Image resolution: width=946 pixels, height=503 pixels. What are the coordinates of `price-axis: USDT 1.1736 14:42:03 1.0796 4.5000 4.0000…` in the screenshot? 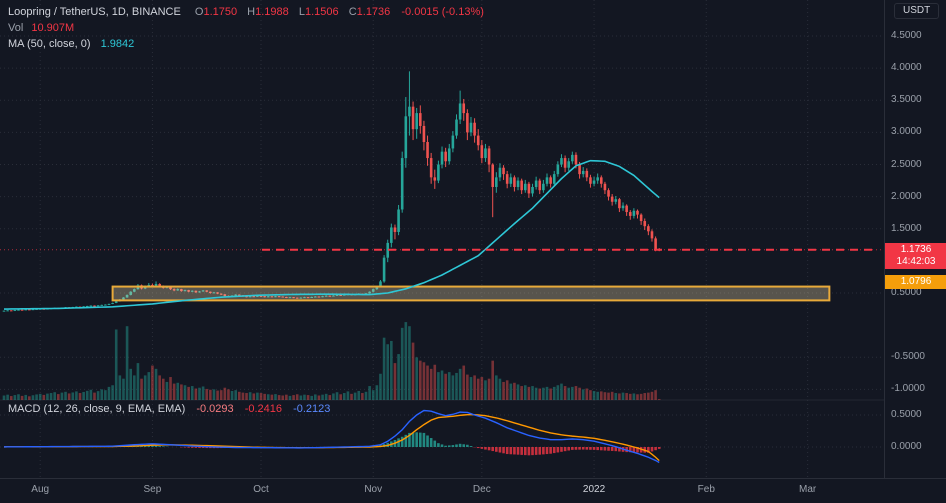 It's located at (915, 239).